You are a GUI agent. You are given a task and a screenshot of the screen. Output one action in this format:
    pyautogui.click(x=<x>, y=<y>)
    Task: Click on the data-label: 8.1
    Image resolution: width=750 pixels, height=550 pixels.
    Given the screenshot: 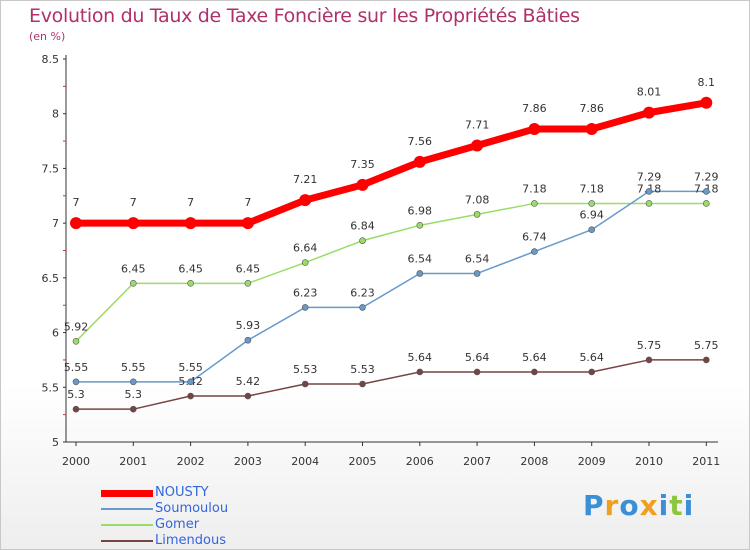 What is the action you would take?
    pyautogui.click(x=707, y=82)
    